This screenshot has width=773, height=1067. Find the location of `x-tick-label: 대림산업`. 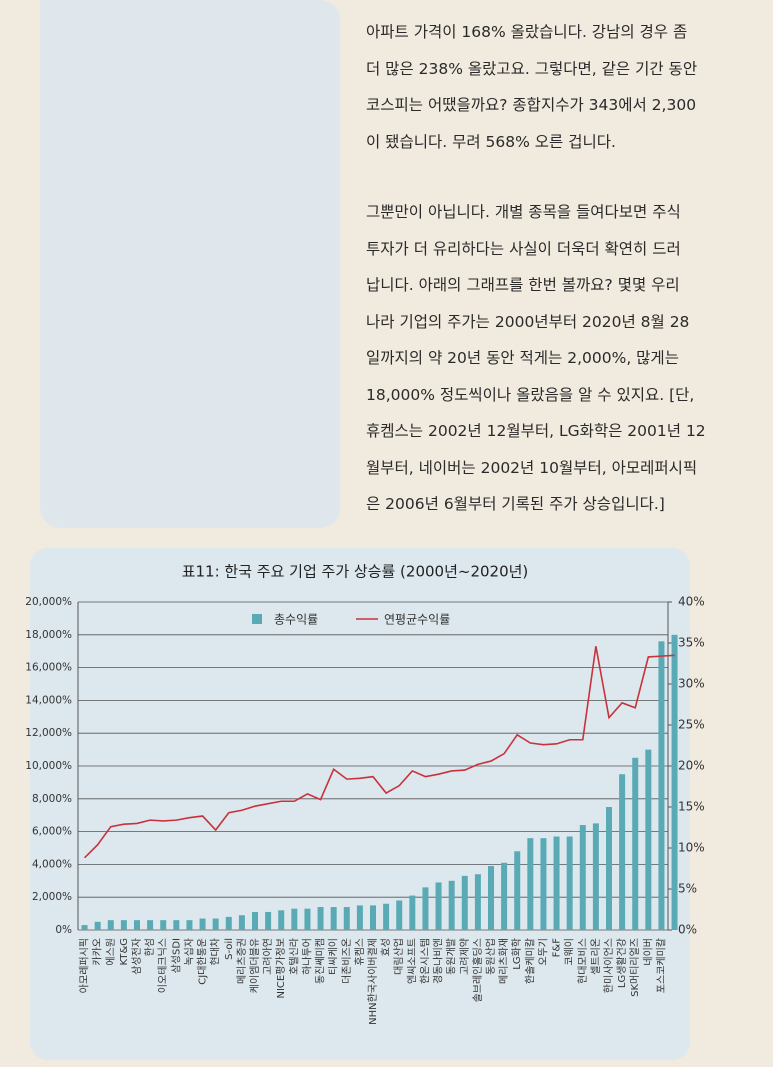

x-tick-label: 대림산업 is located at coordinates (398, 956).